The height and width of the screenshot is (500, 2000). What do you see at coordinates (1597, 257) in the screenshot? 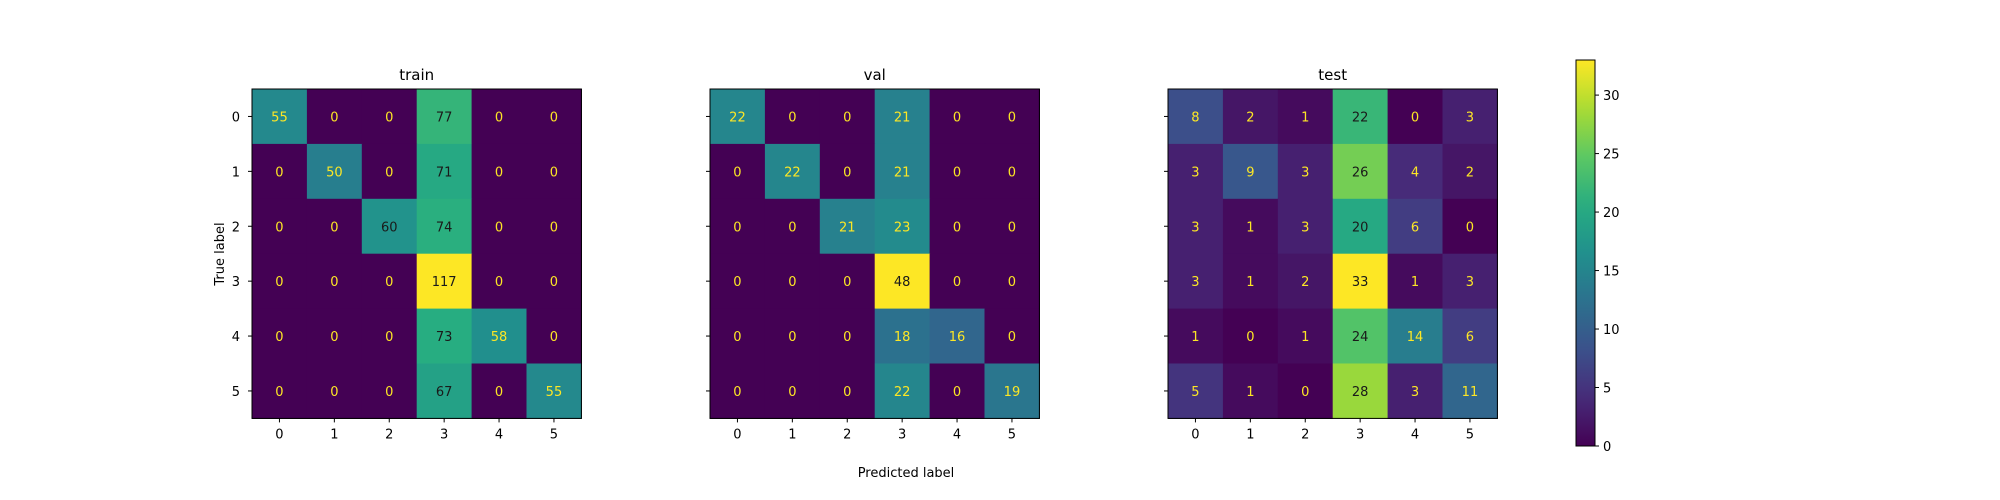
I see `colorbar: 0 5 10 15 20 25 30` at bounding box center [1597, 257].